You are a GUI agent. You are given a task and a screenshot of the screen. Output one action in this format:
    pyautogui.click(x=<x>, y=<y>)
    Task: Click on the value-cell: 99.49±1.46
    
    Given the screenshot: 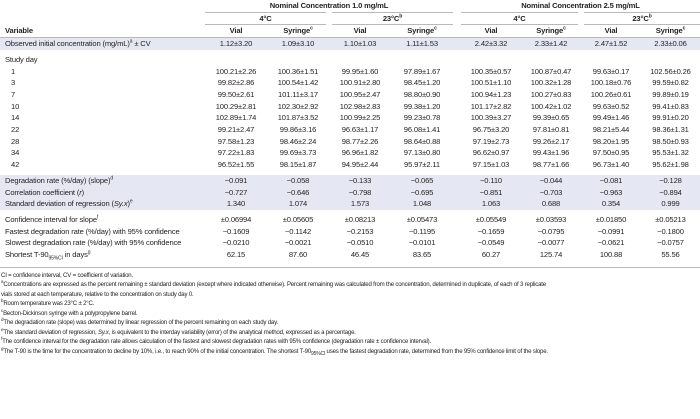 What is the action you would take?
    pyautogui.click(x=611, y=118)
    